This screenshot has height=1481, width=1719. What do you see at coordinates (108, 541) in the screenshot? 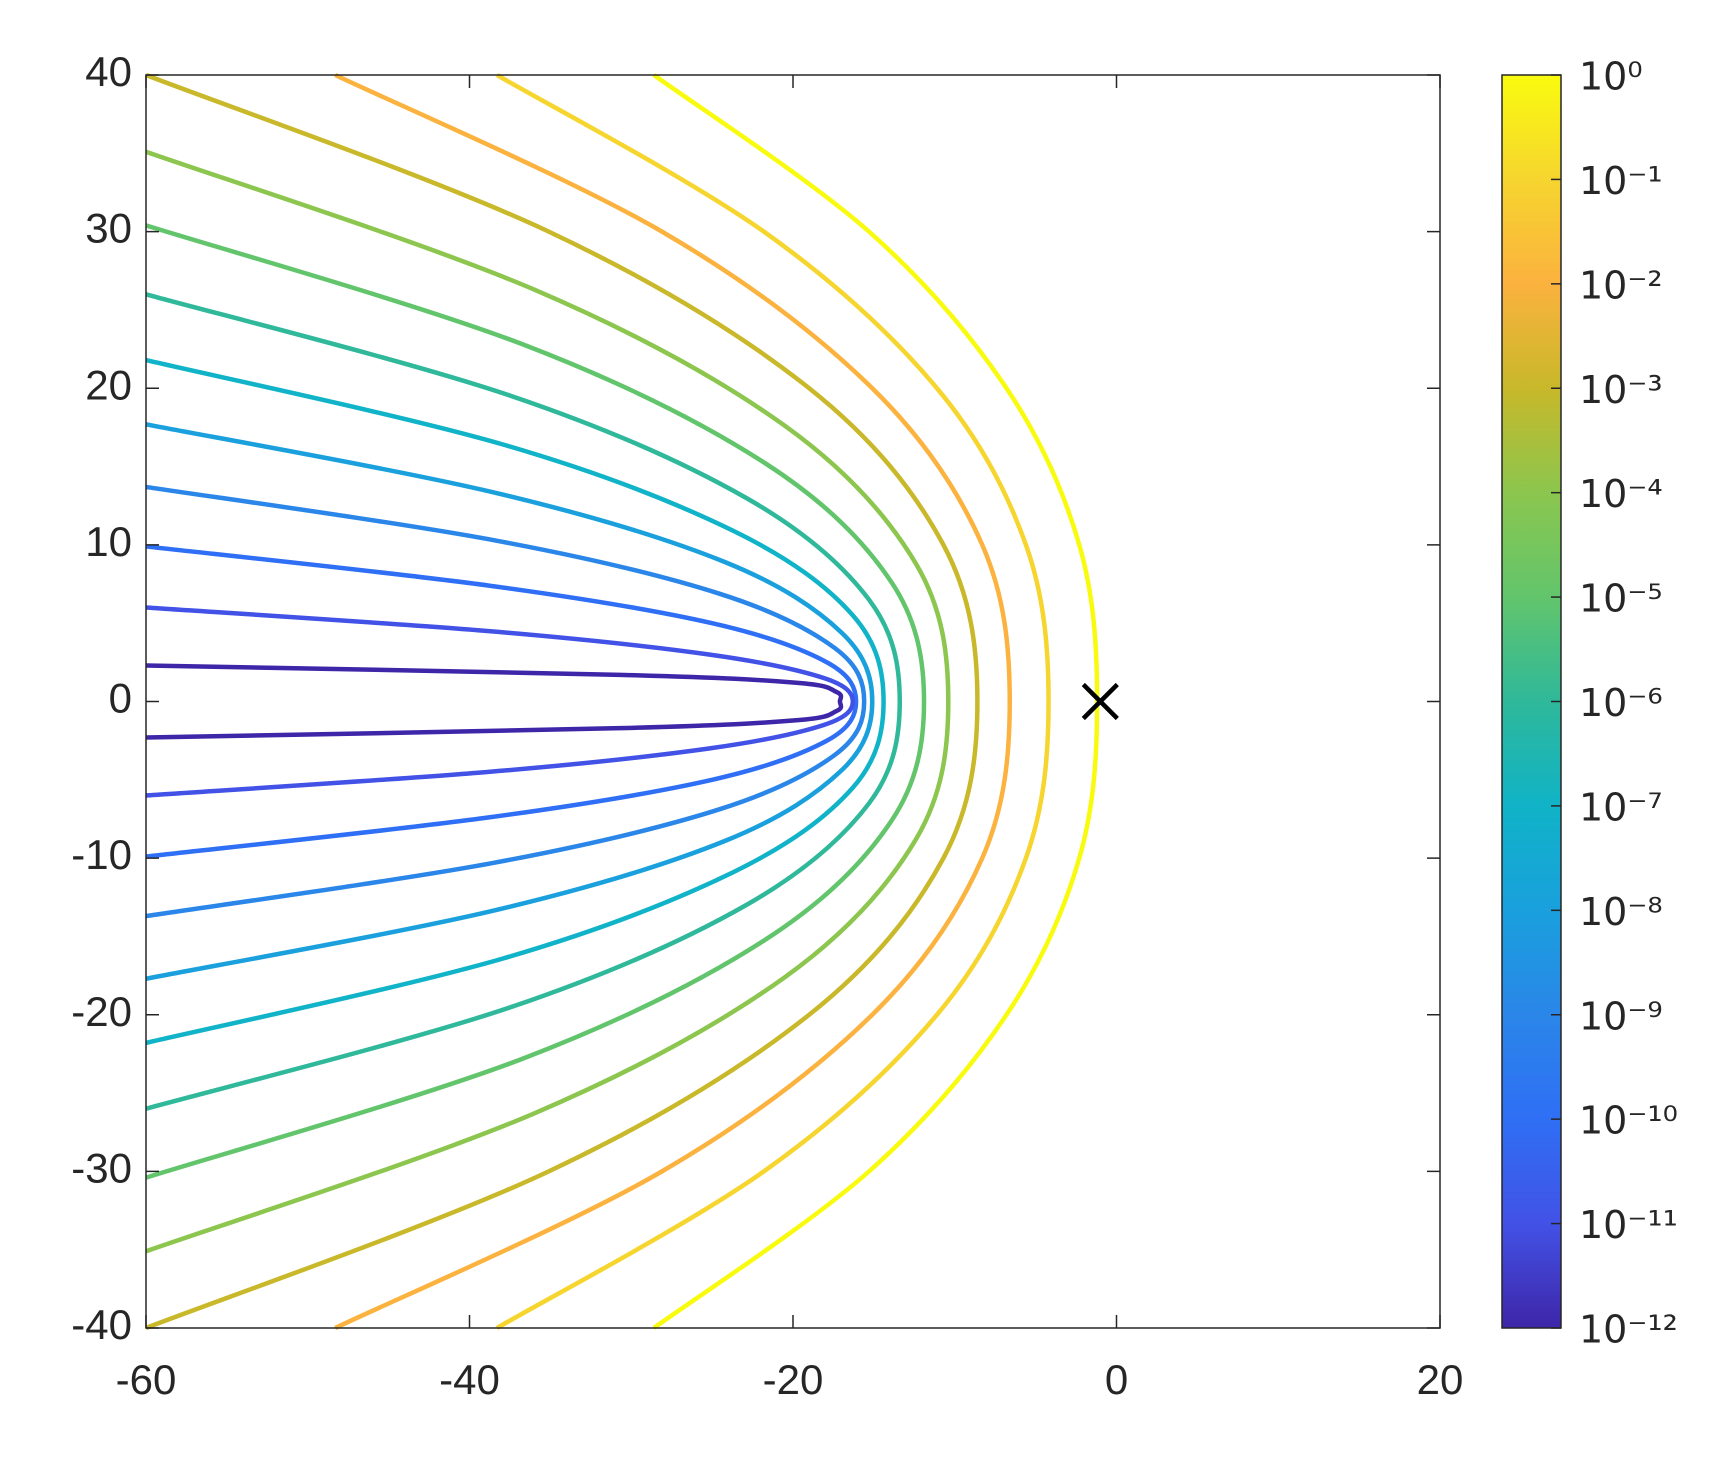
I see `y-tick-label: 10` at bounding box center [108, 541].